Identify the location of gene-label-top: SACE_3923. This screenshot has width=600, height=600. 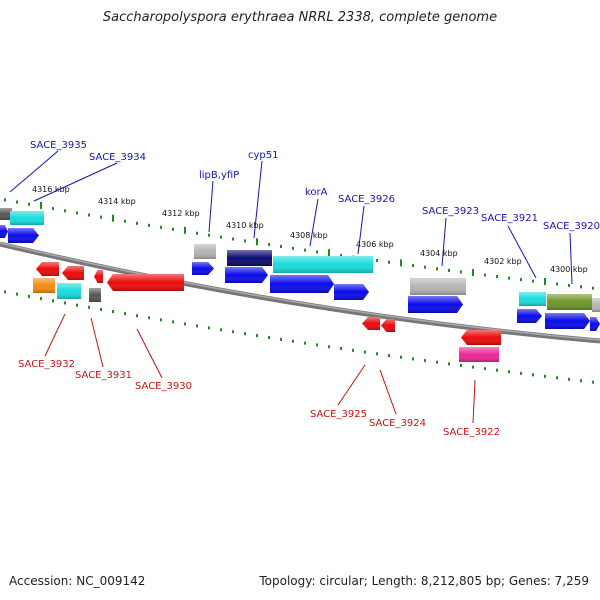
(450, 211).